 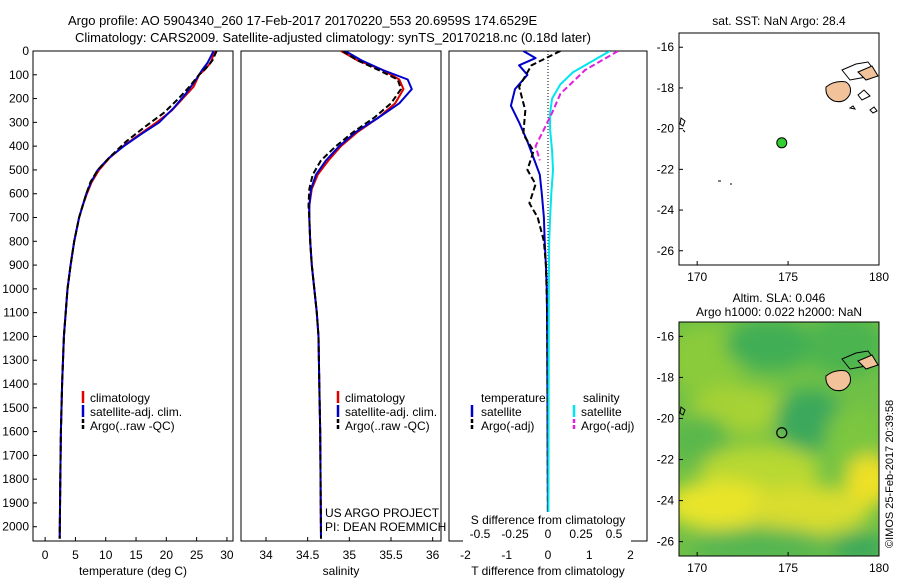 I want to click on sla-map-title-line2: Argo h1000: 0.022 h2000: NaN, so click(x=779, y=312).